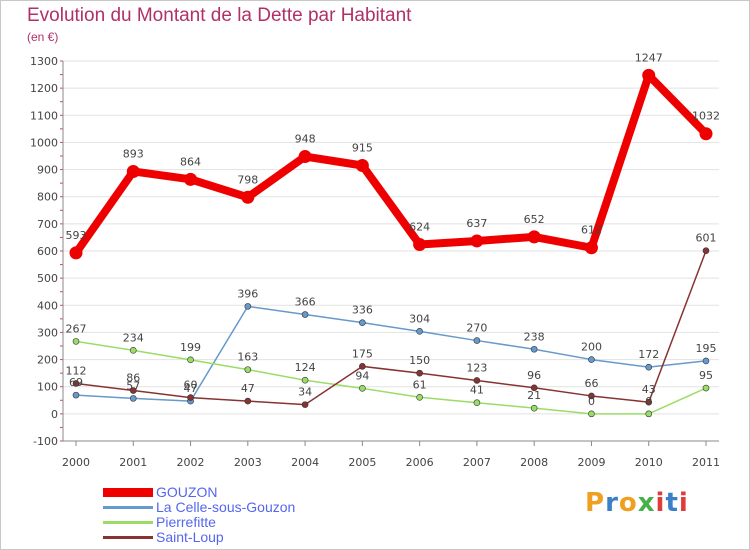 This screenshot has height=550, width=750. Describe the element at coordinates (305, 462) in the screenshot. I see `x-tick-label: 2004` at that location.